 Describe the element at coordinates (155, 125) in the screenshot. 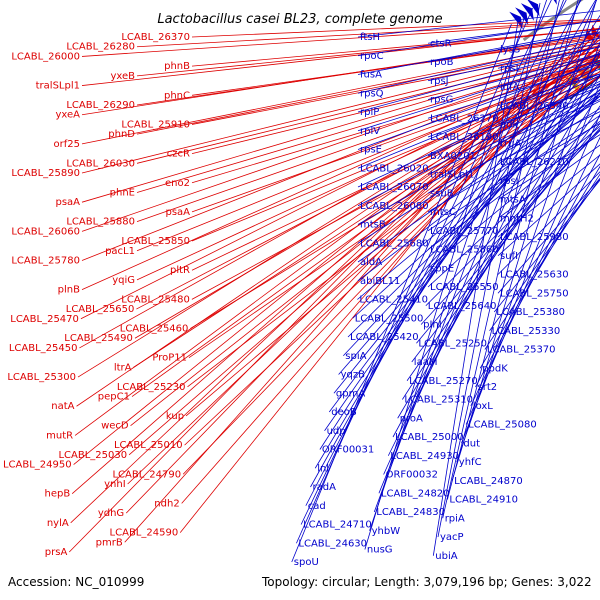

I see `gene-label: LCABL_25910` at that location.